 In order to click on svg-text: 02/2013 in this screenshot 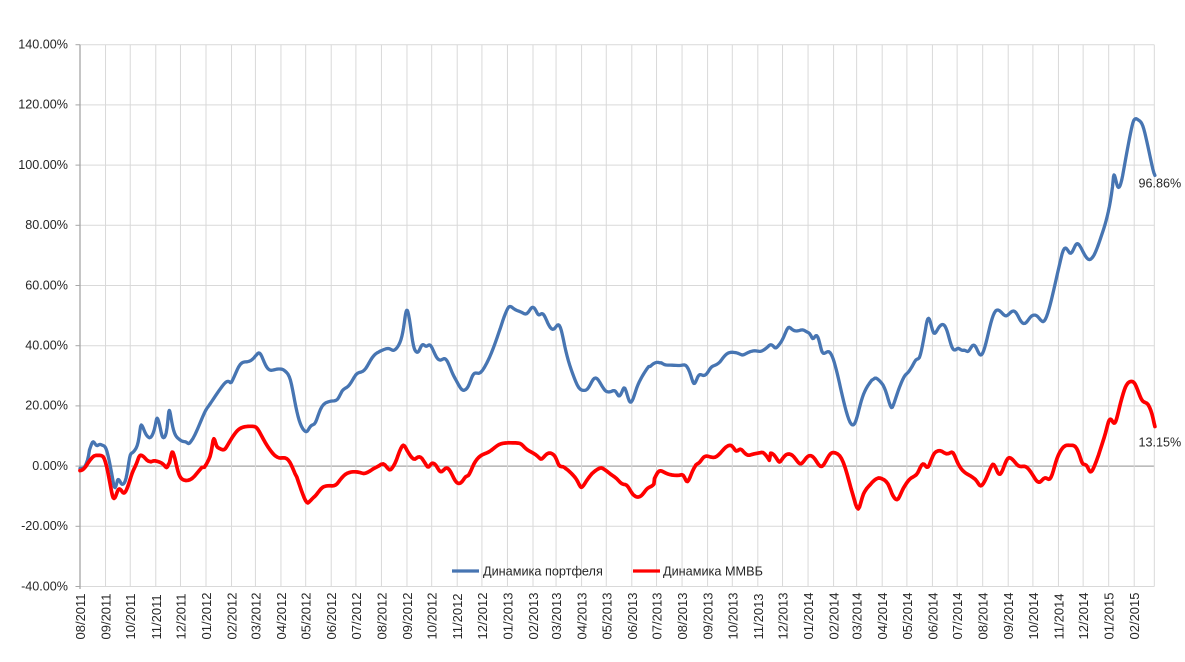, I will do `click(533, 616)`.